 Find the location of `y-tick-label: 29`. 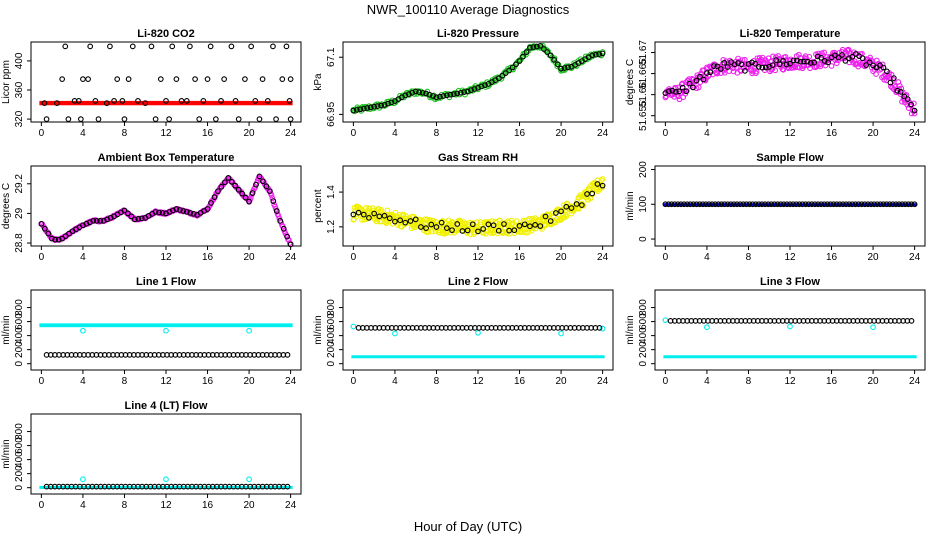

y-tick-label: 29 is located at coordinates (19, 213).